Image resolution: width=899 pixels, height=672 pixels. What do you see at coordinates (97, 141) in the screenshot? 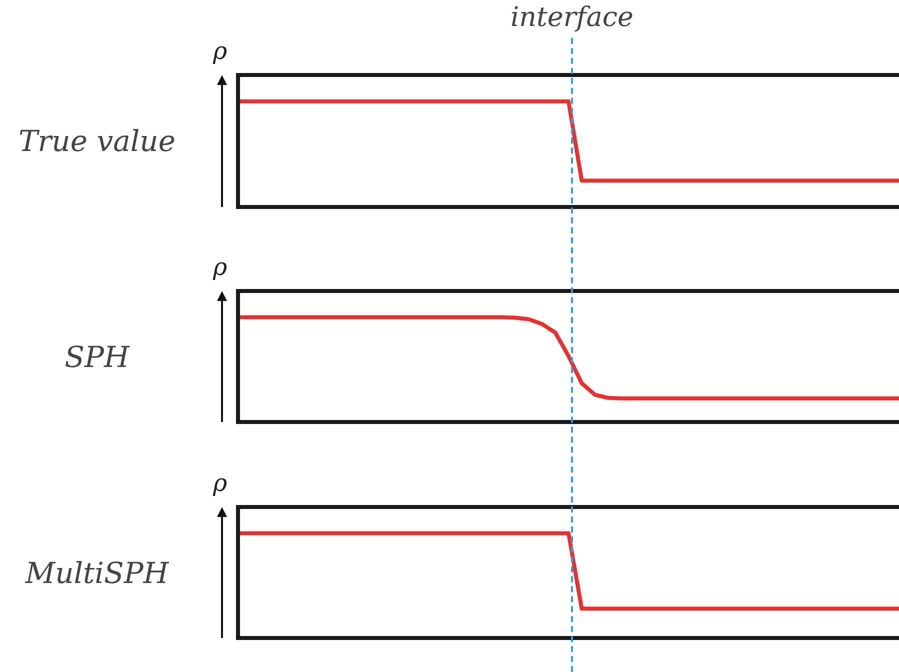
I see `text: True value` at bounding box center [97, 141].